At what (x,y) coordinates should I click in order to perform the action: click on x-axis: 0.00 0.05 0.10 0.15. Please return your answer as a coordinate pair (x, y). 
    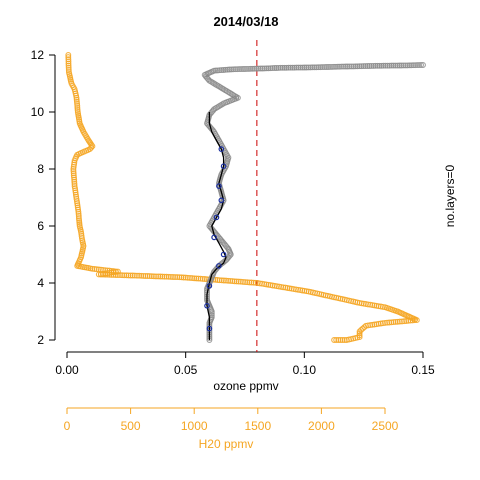
    Looking at the image, I should click on (245, 364).